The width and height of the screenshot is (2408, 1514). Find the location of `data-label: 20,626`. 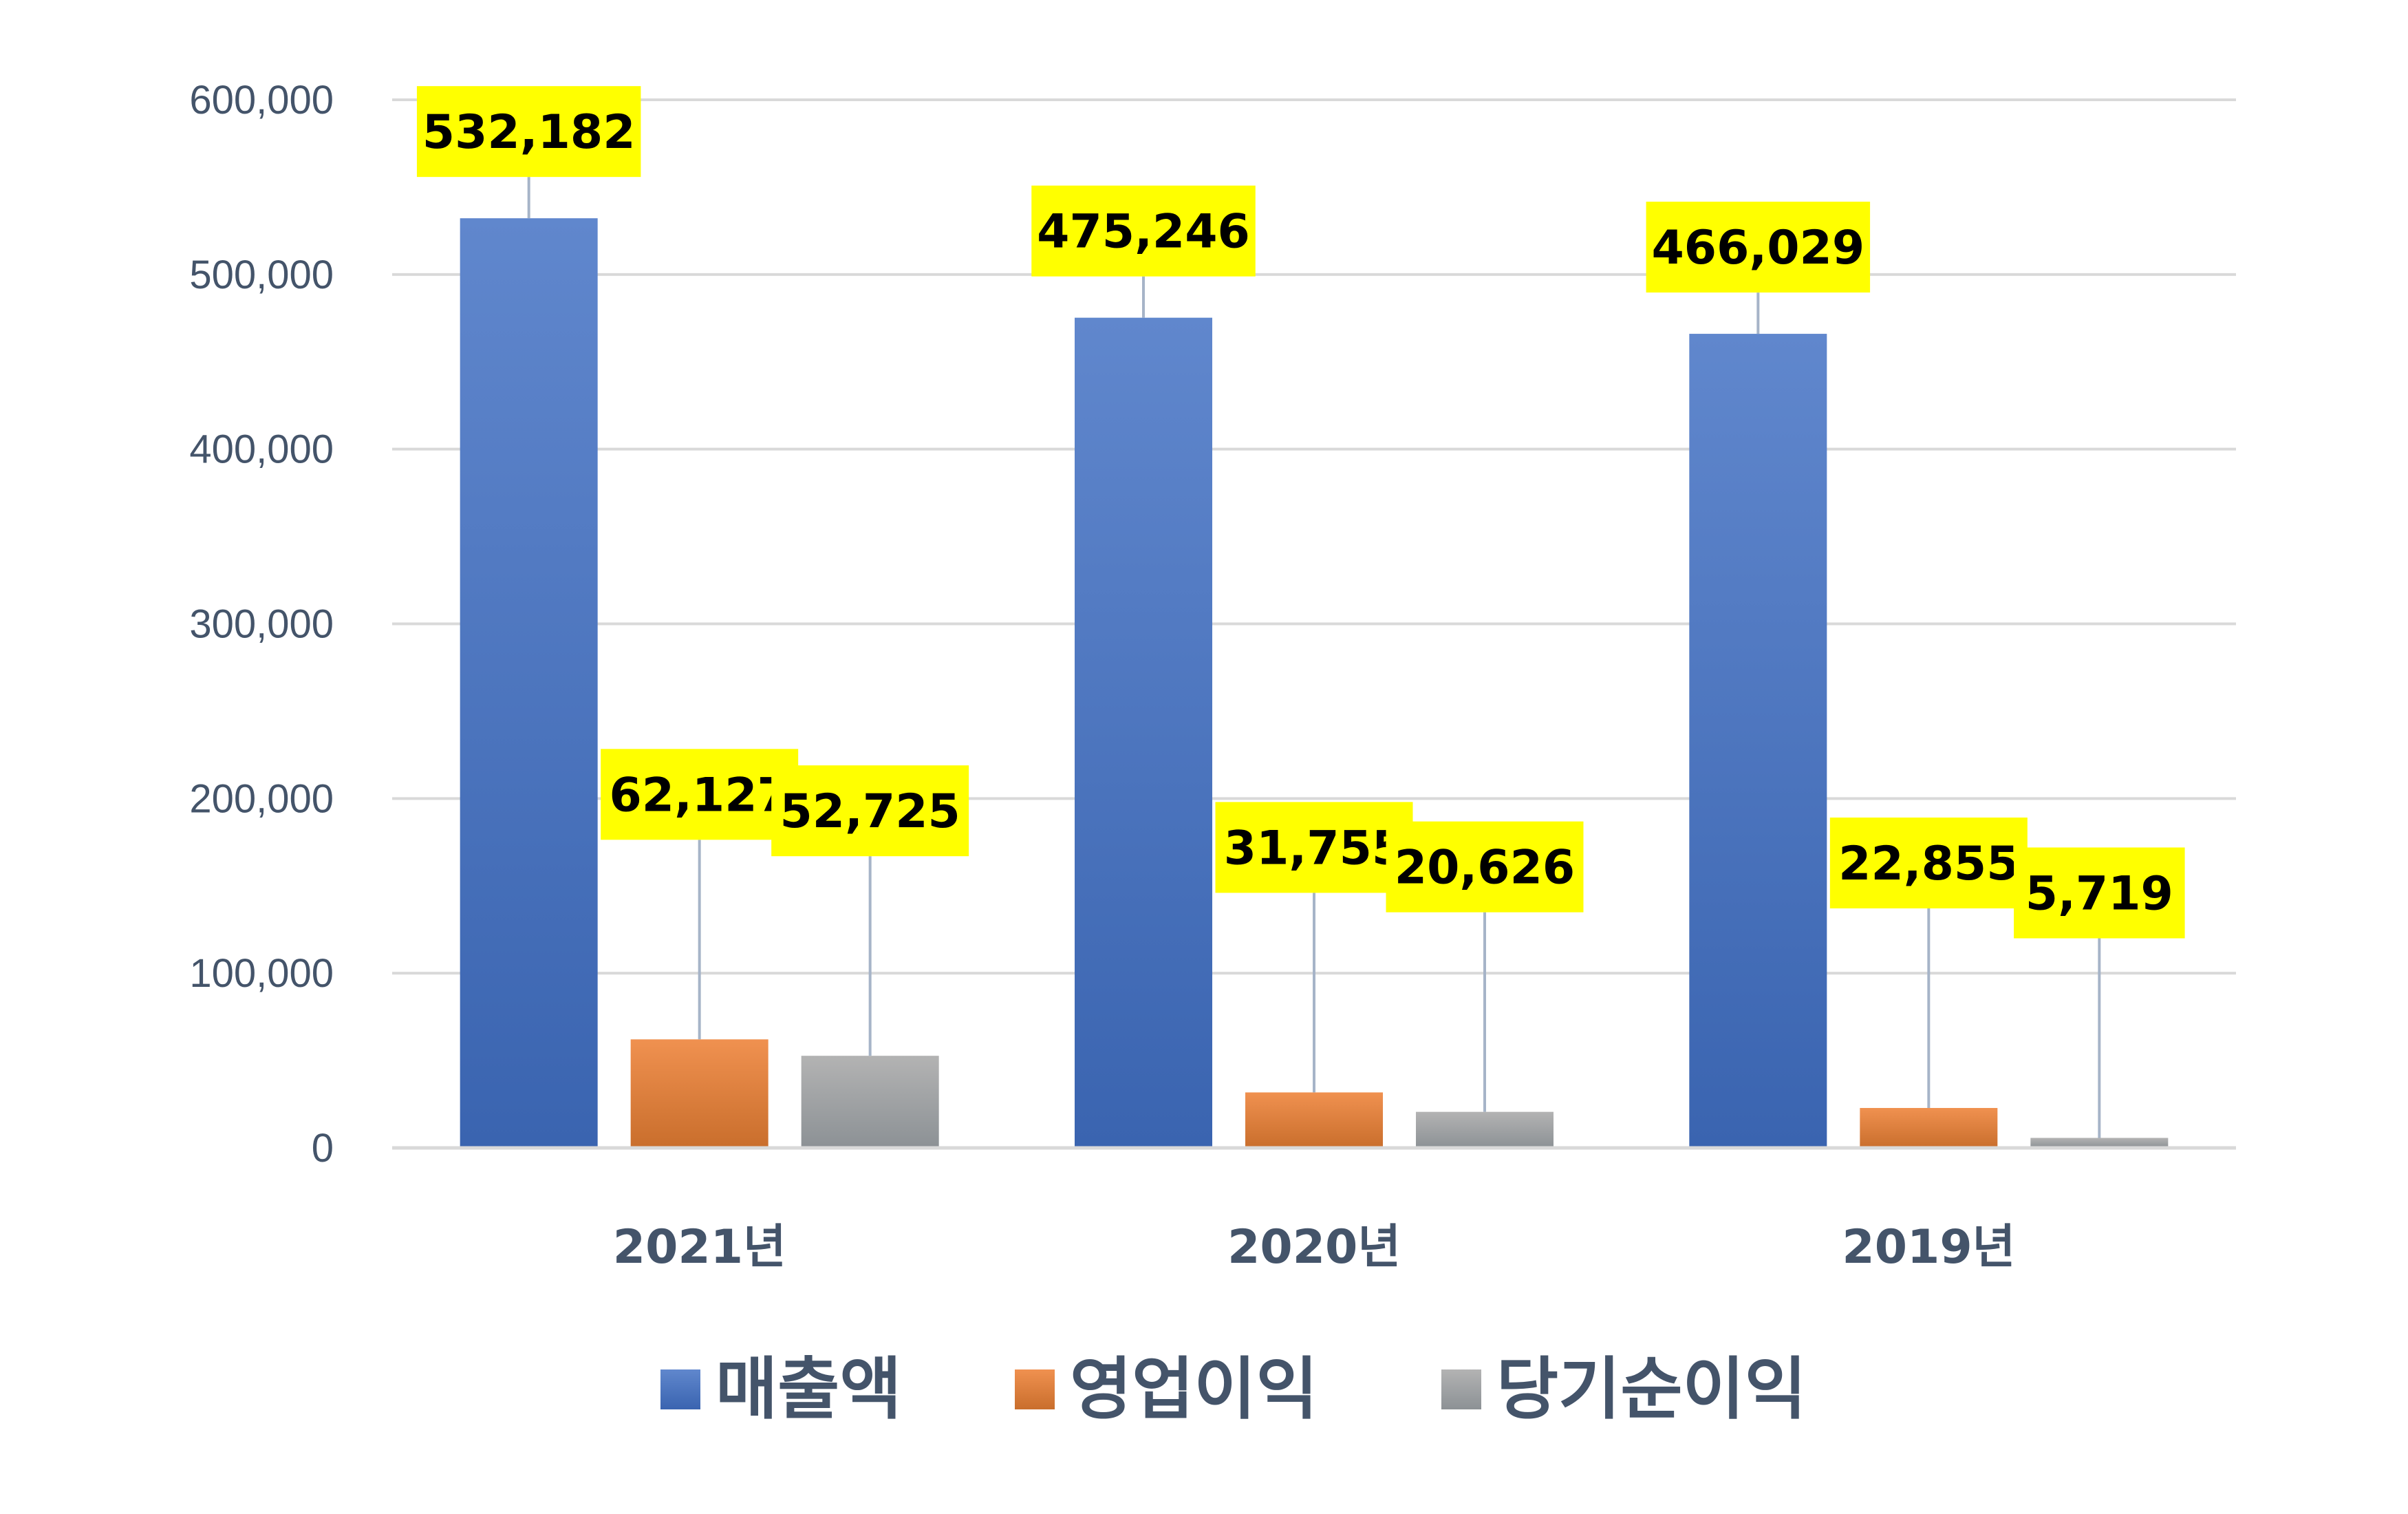

data-label: 20,626 is located at coordinates (1485, 868).